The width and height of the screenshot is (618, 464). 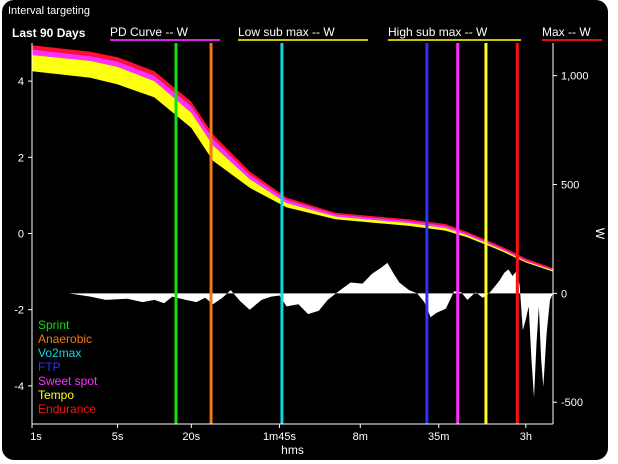 I want to click on header-item-label: Max -- W, so click(x=566, y=32).